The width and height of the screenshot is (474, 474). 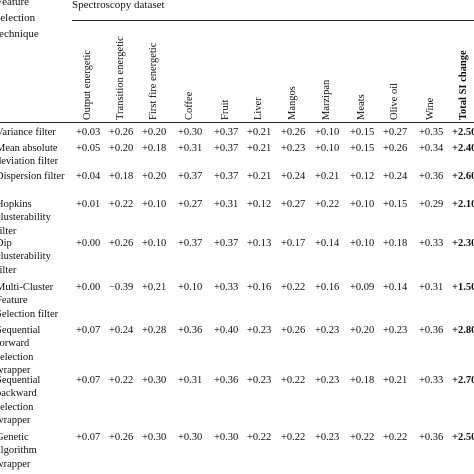 What do you see at coordinates (430, 108) in the screenshot?
I see `column-header: Wine` at bounding box center [430, 108].